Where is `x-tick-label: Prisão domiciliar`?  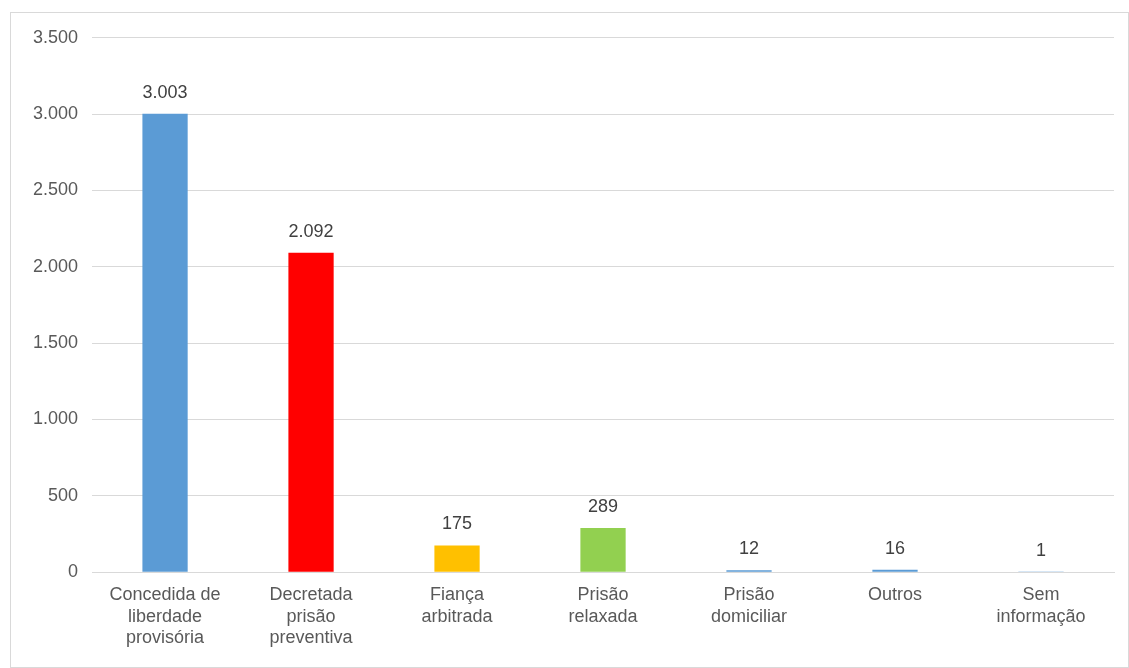 x-tick-label: Prisão domiciliar is located at coordinates (749, 604).